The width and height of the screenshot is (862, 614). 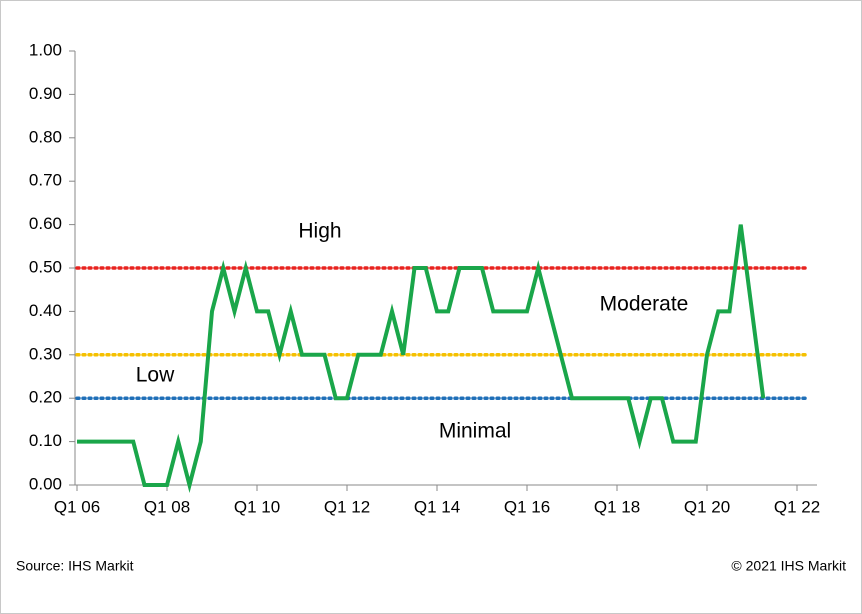 What do you see at coordinates (45, 353) in the screenshot?
I see `y-tick-label: 0.30` at bounding box center [45, 353].